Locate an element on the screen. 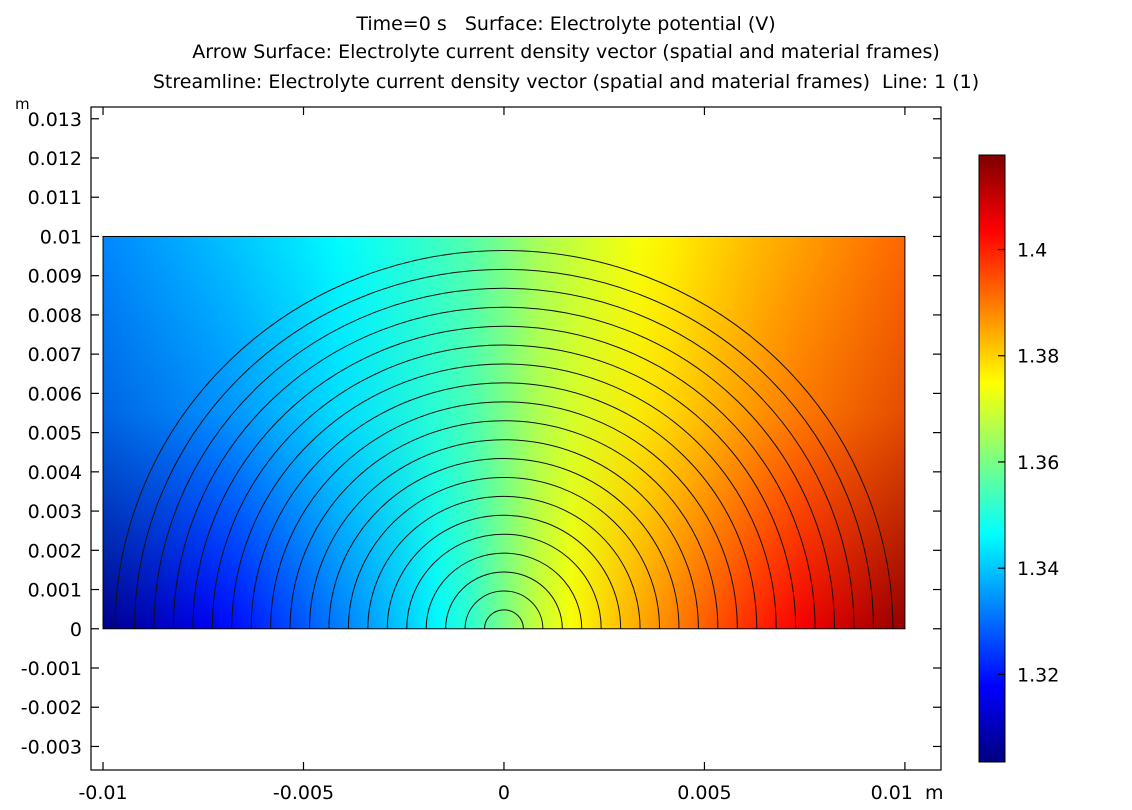 The height and width of the screenshot is (810, 1132). y-tick-label: 0.011 is located at coordinates (55, 198).